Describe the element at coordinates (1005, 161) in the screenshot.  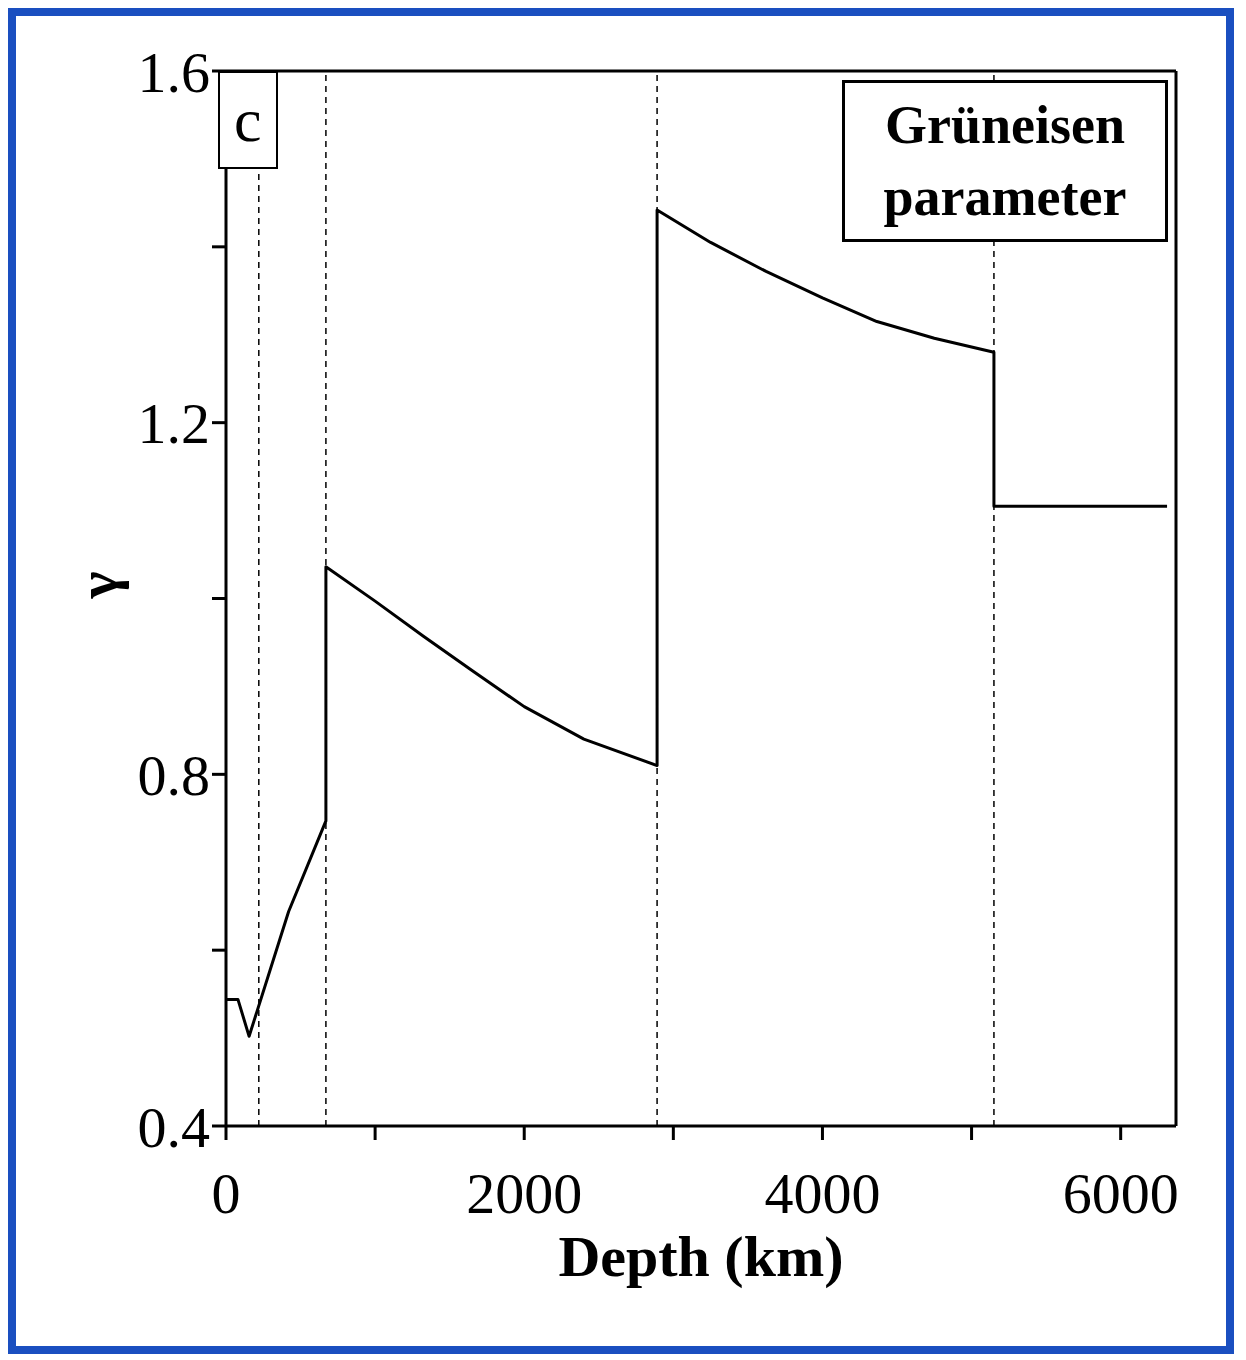
I see `annotation: Grüneisen parameter` at that location.